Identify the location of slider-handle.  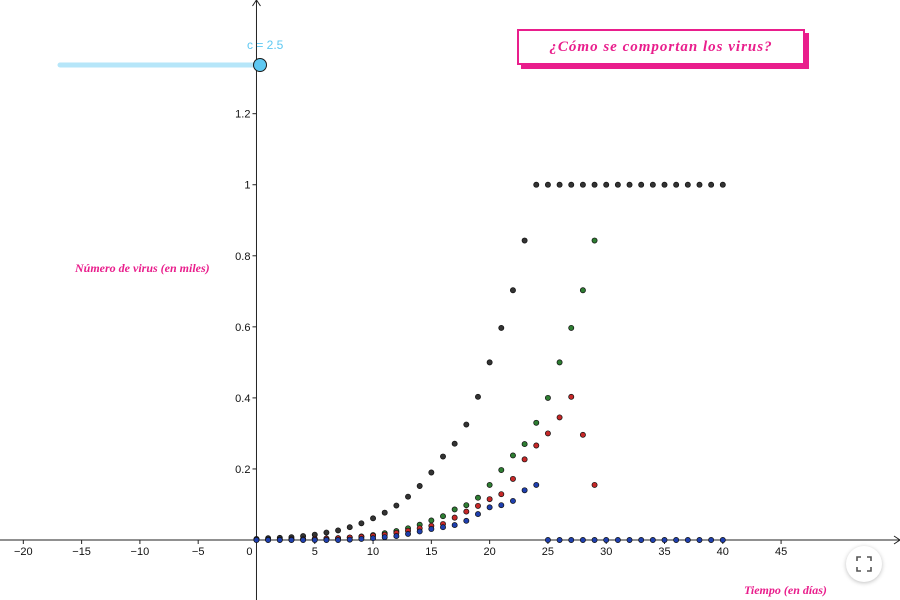
(260, 65).